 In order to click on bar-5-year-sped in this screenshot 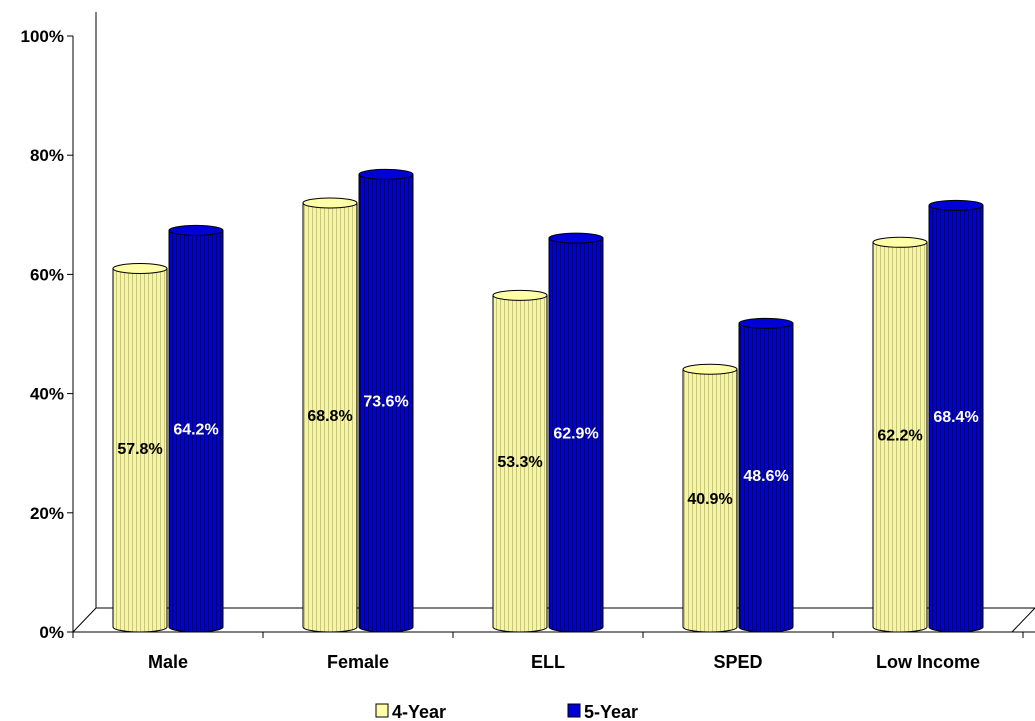, I will do `click(766, 475)`.